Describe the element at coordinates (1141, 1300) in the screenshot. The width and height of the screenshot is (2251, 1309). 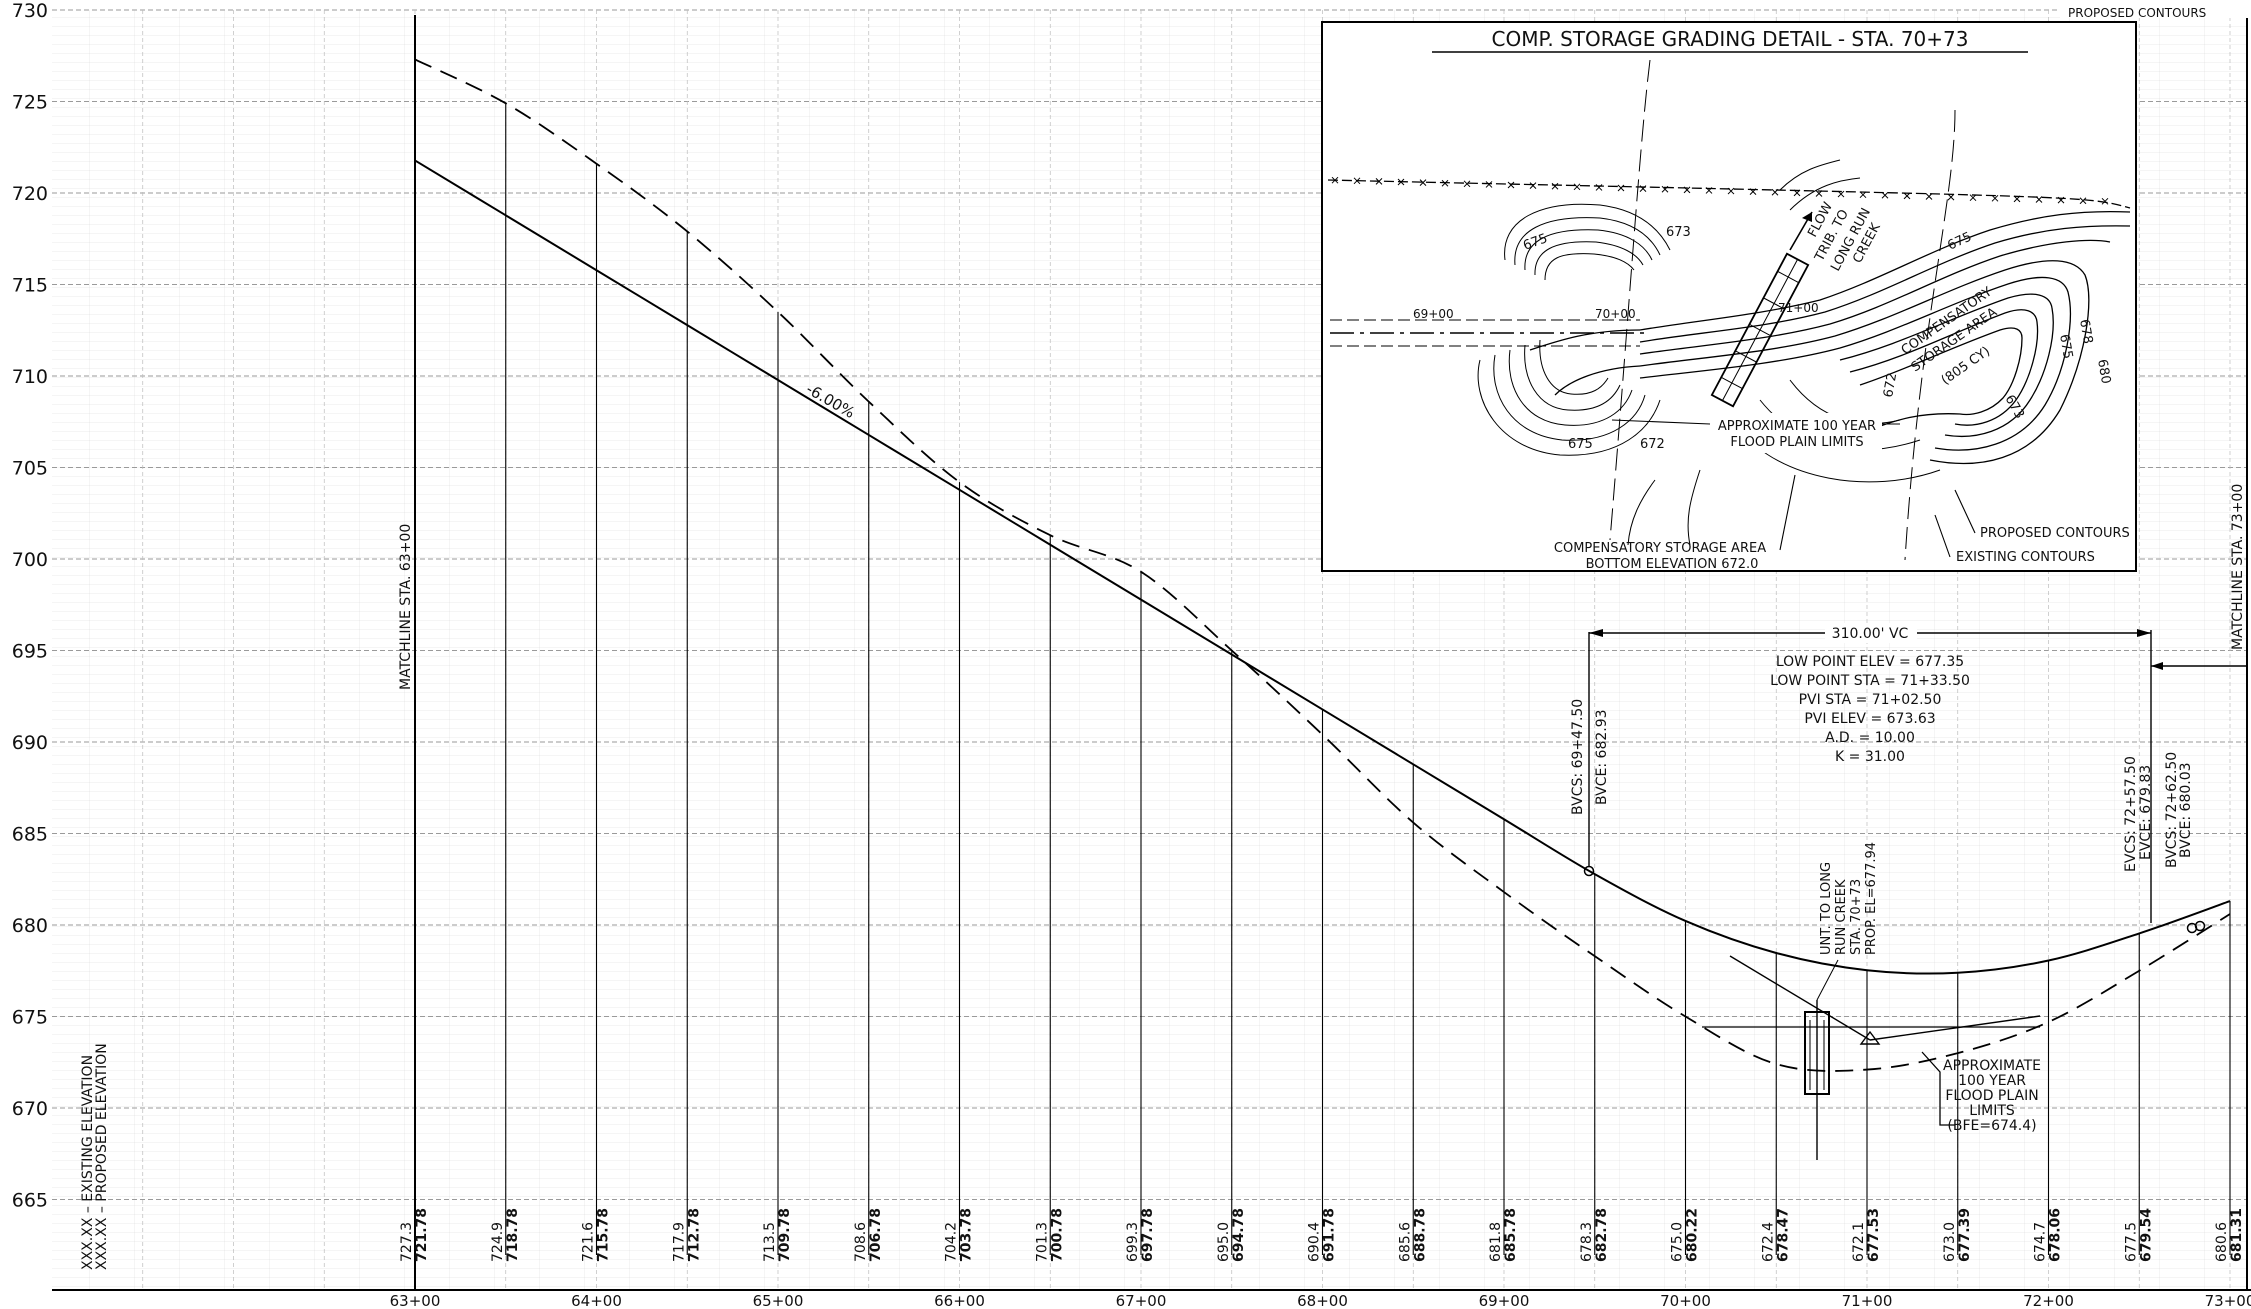
I see `station-tick-label: 67+00` at that location.